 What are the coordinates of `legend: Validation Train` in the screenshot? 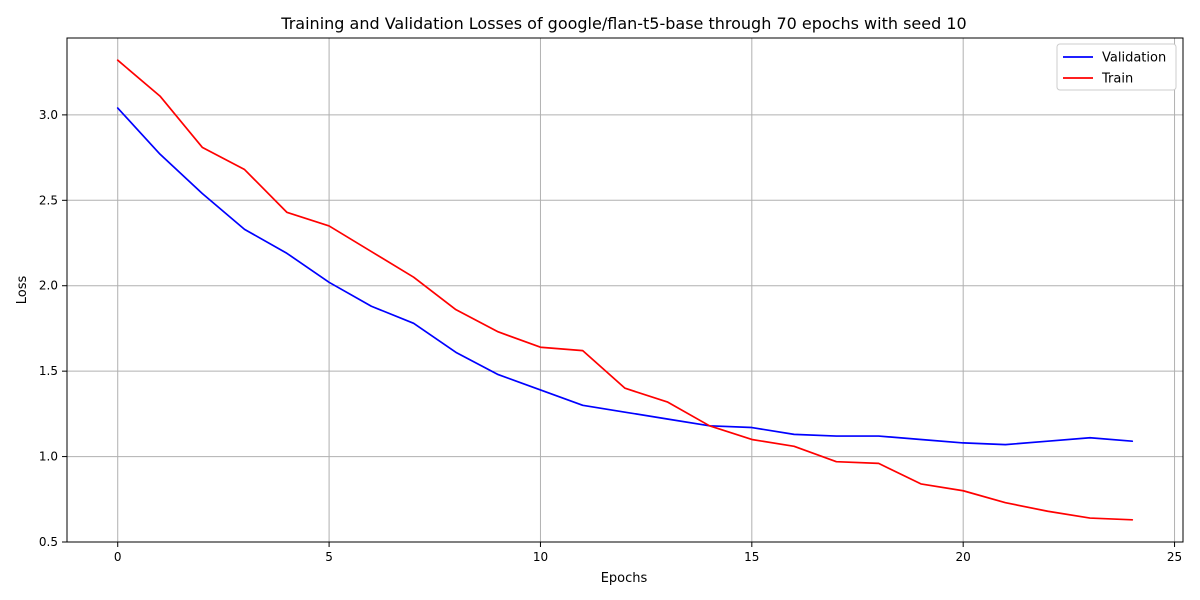 It's located at (1116, 67).